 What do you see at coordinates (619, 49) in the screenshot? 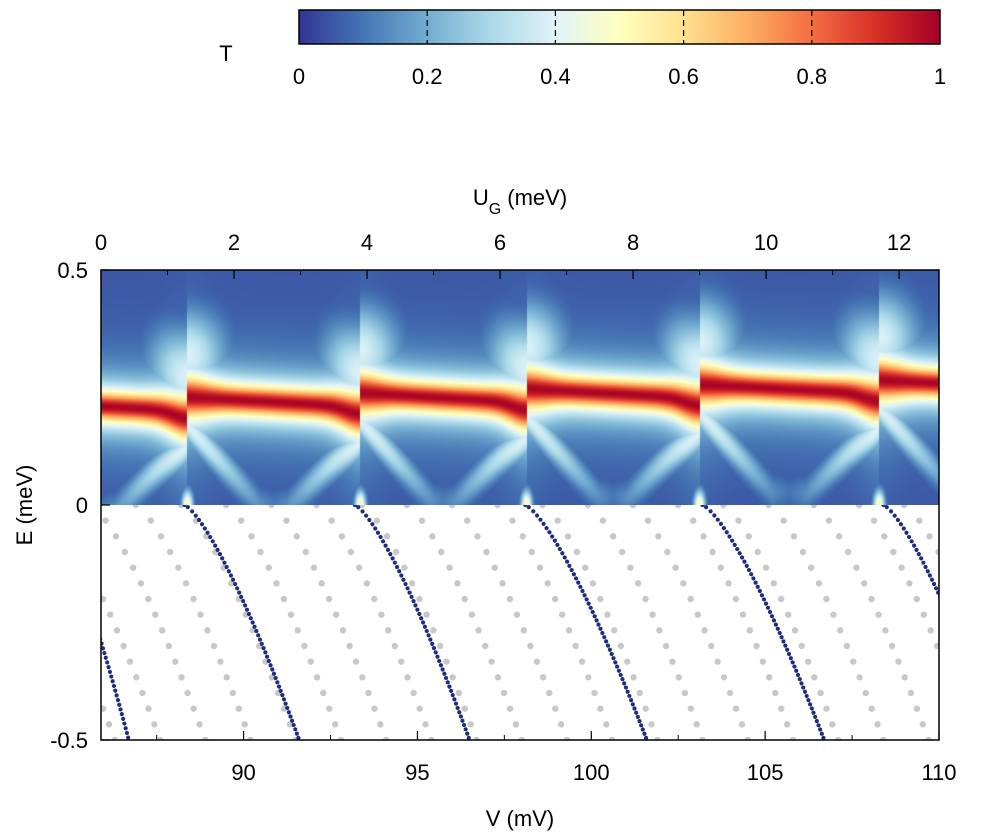
I see `colorbar-ticks: 0 0.2 0.4 0.6 0.8 1` at bounding box center [619, 49].